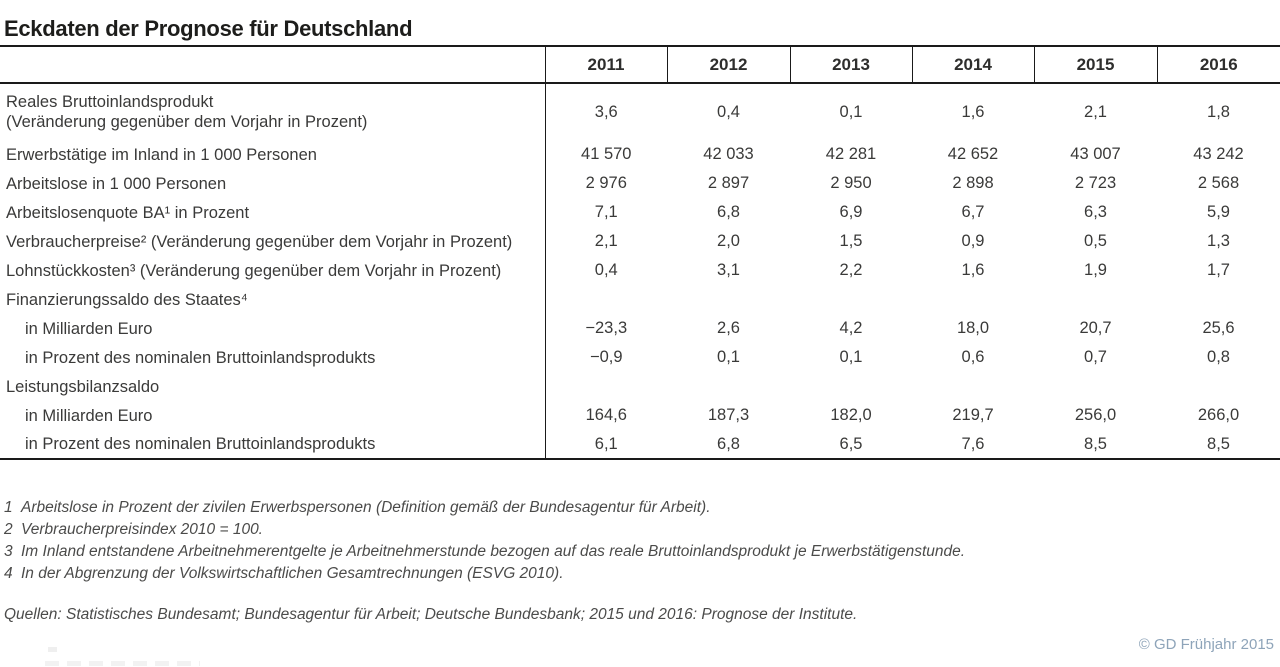 The width and height of the screenshot is (1280, 667). I want to click on cell-value: 3,1, so click(728, 270).